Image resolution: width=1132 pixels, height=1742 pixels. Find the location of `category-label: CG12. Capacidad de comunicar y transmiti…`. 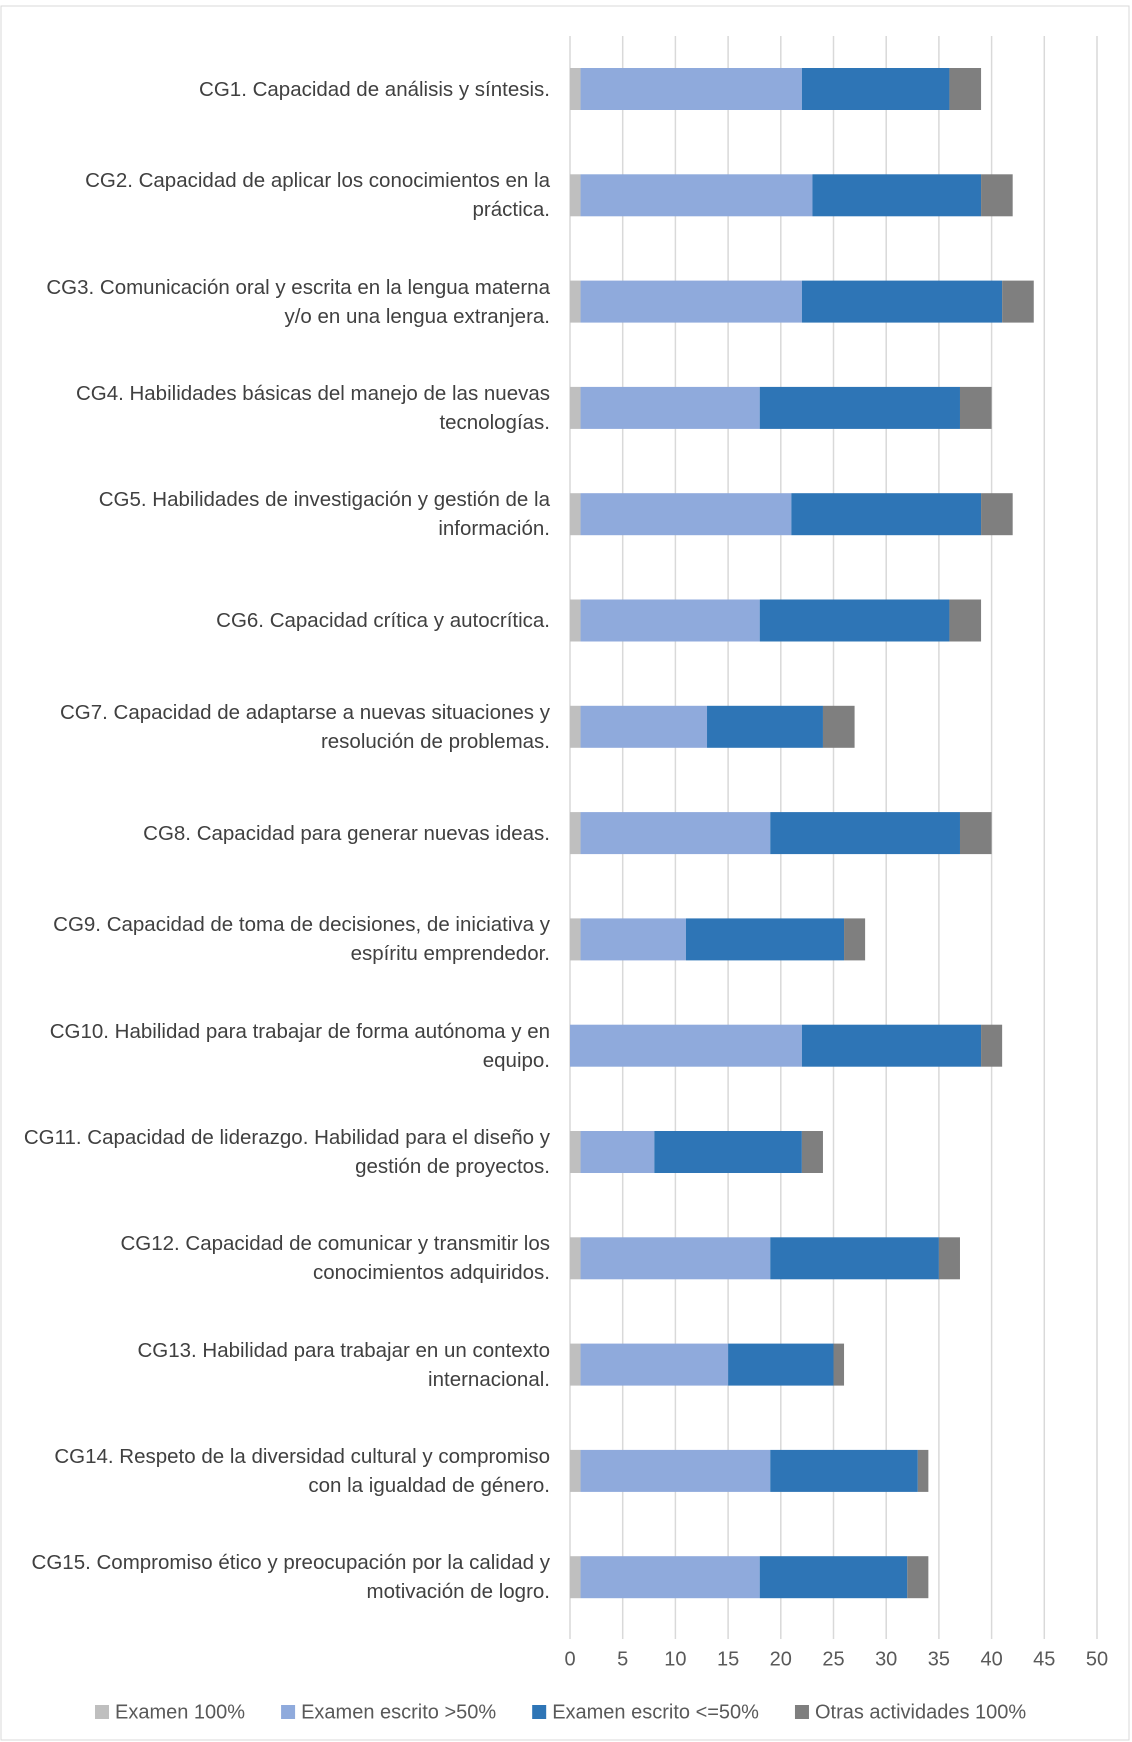

category-label: CG12. Capacidad de comunicar y transmiti… is located at coordinates (335, 1258).